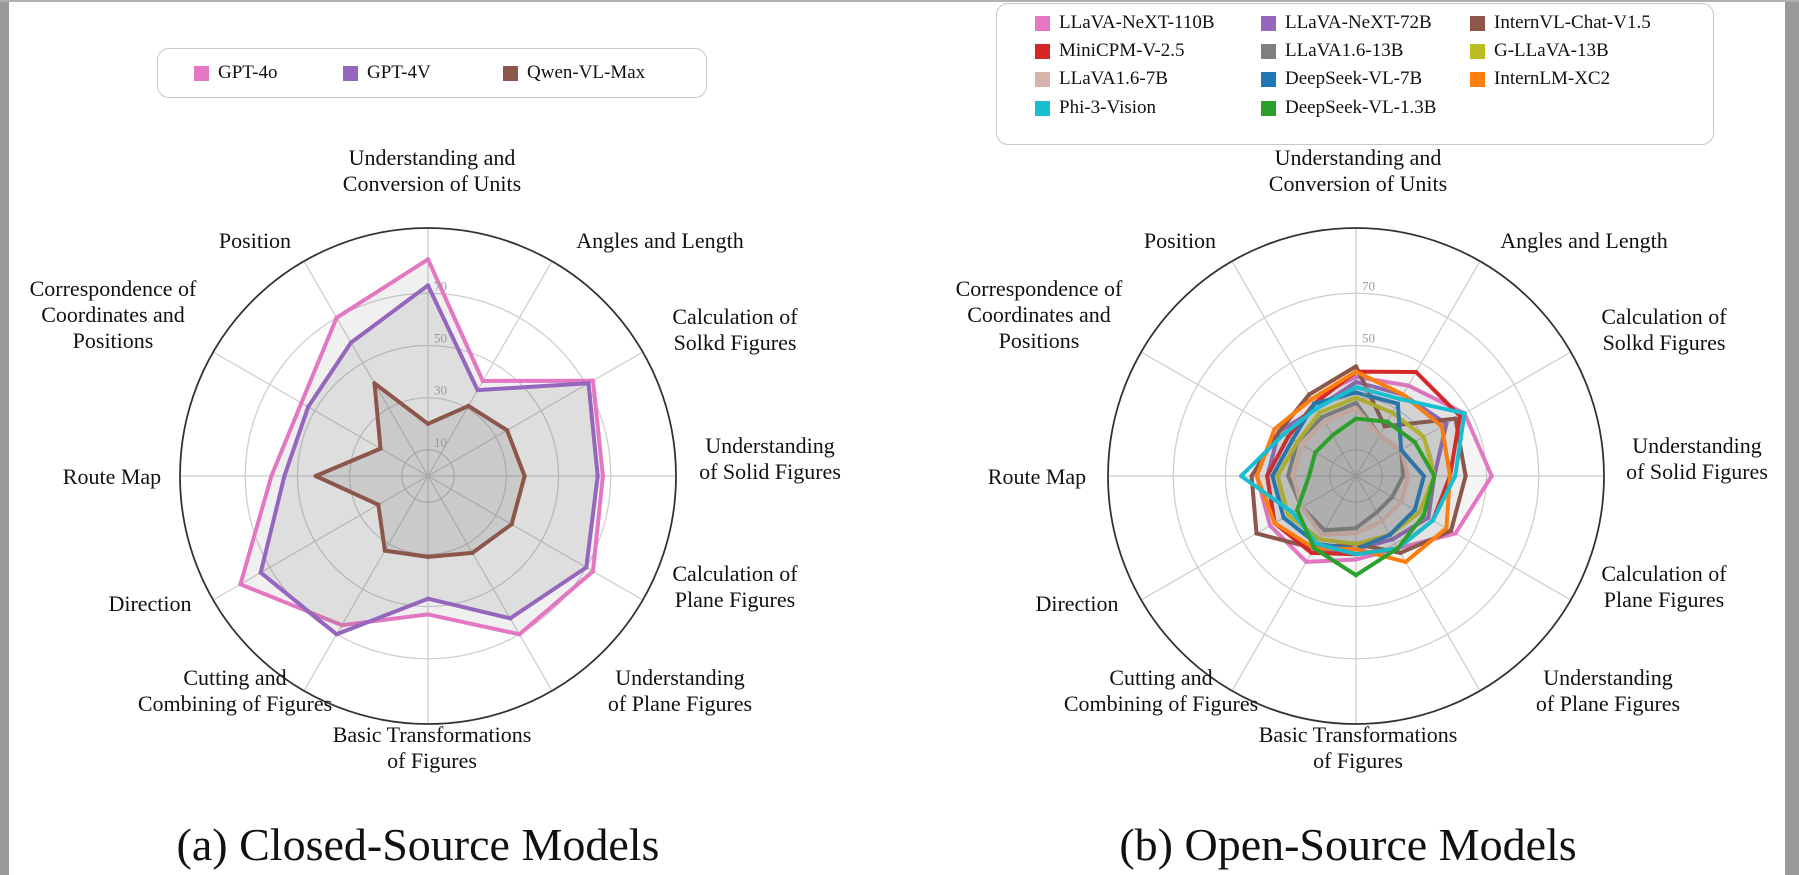 The height and width of the screenshot is (875, 1799). What do you see at coordinates (1424, 515) in the screenshot?
I see `point-deepseek-vl-1-3b-calculation-of-plane-figures` at bounding box center [1424, 515].